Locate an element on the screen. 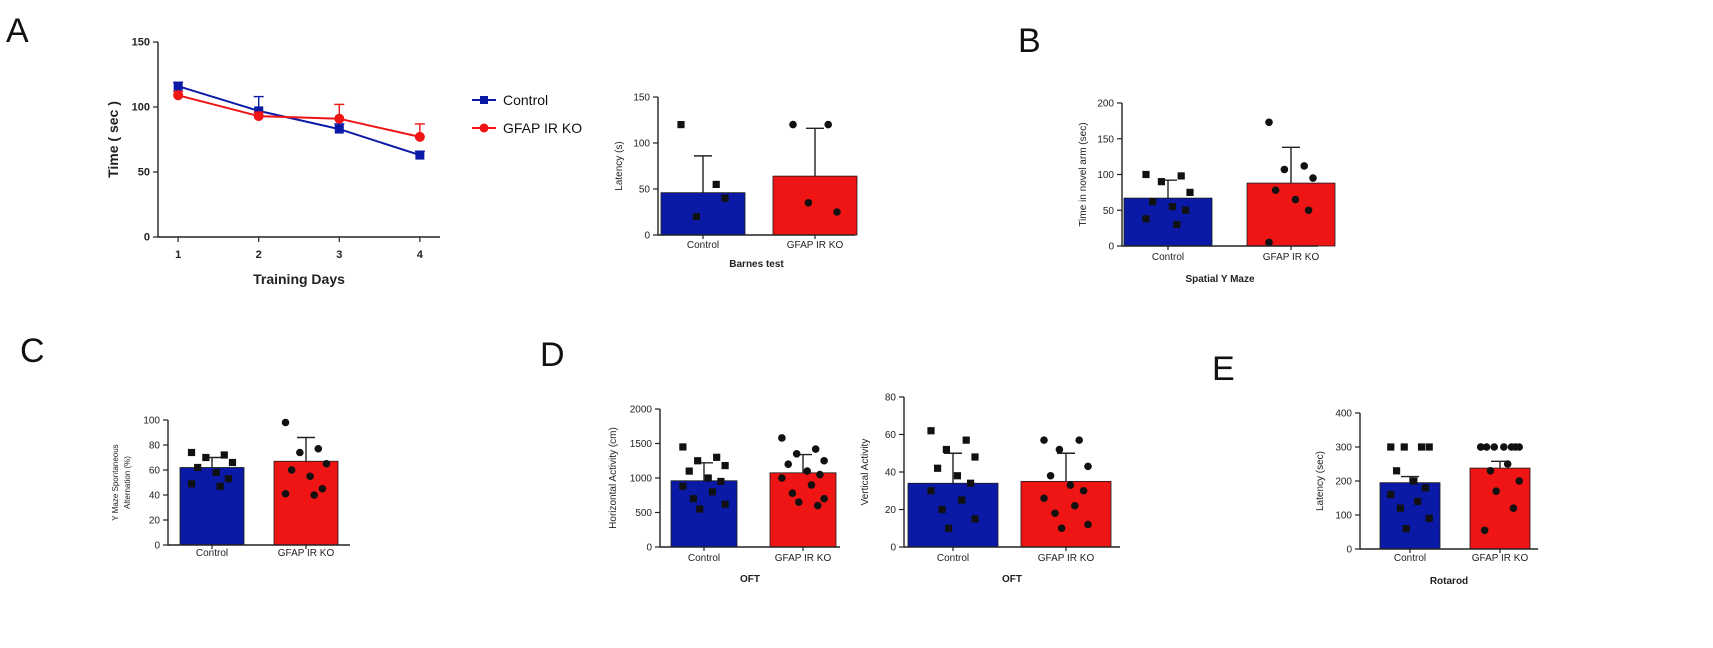 The width and height of the screenshot is (1713, 648). a-line-x-tick-label: 1 is located at coordinates (178, 255).